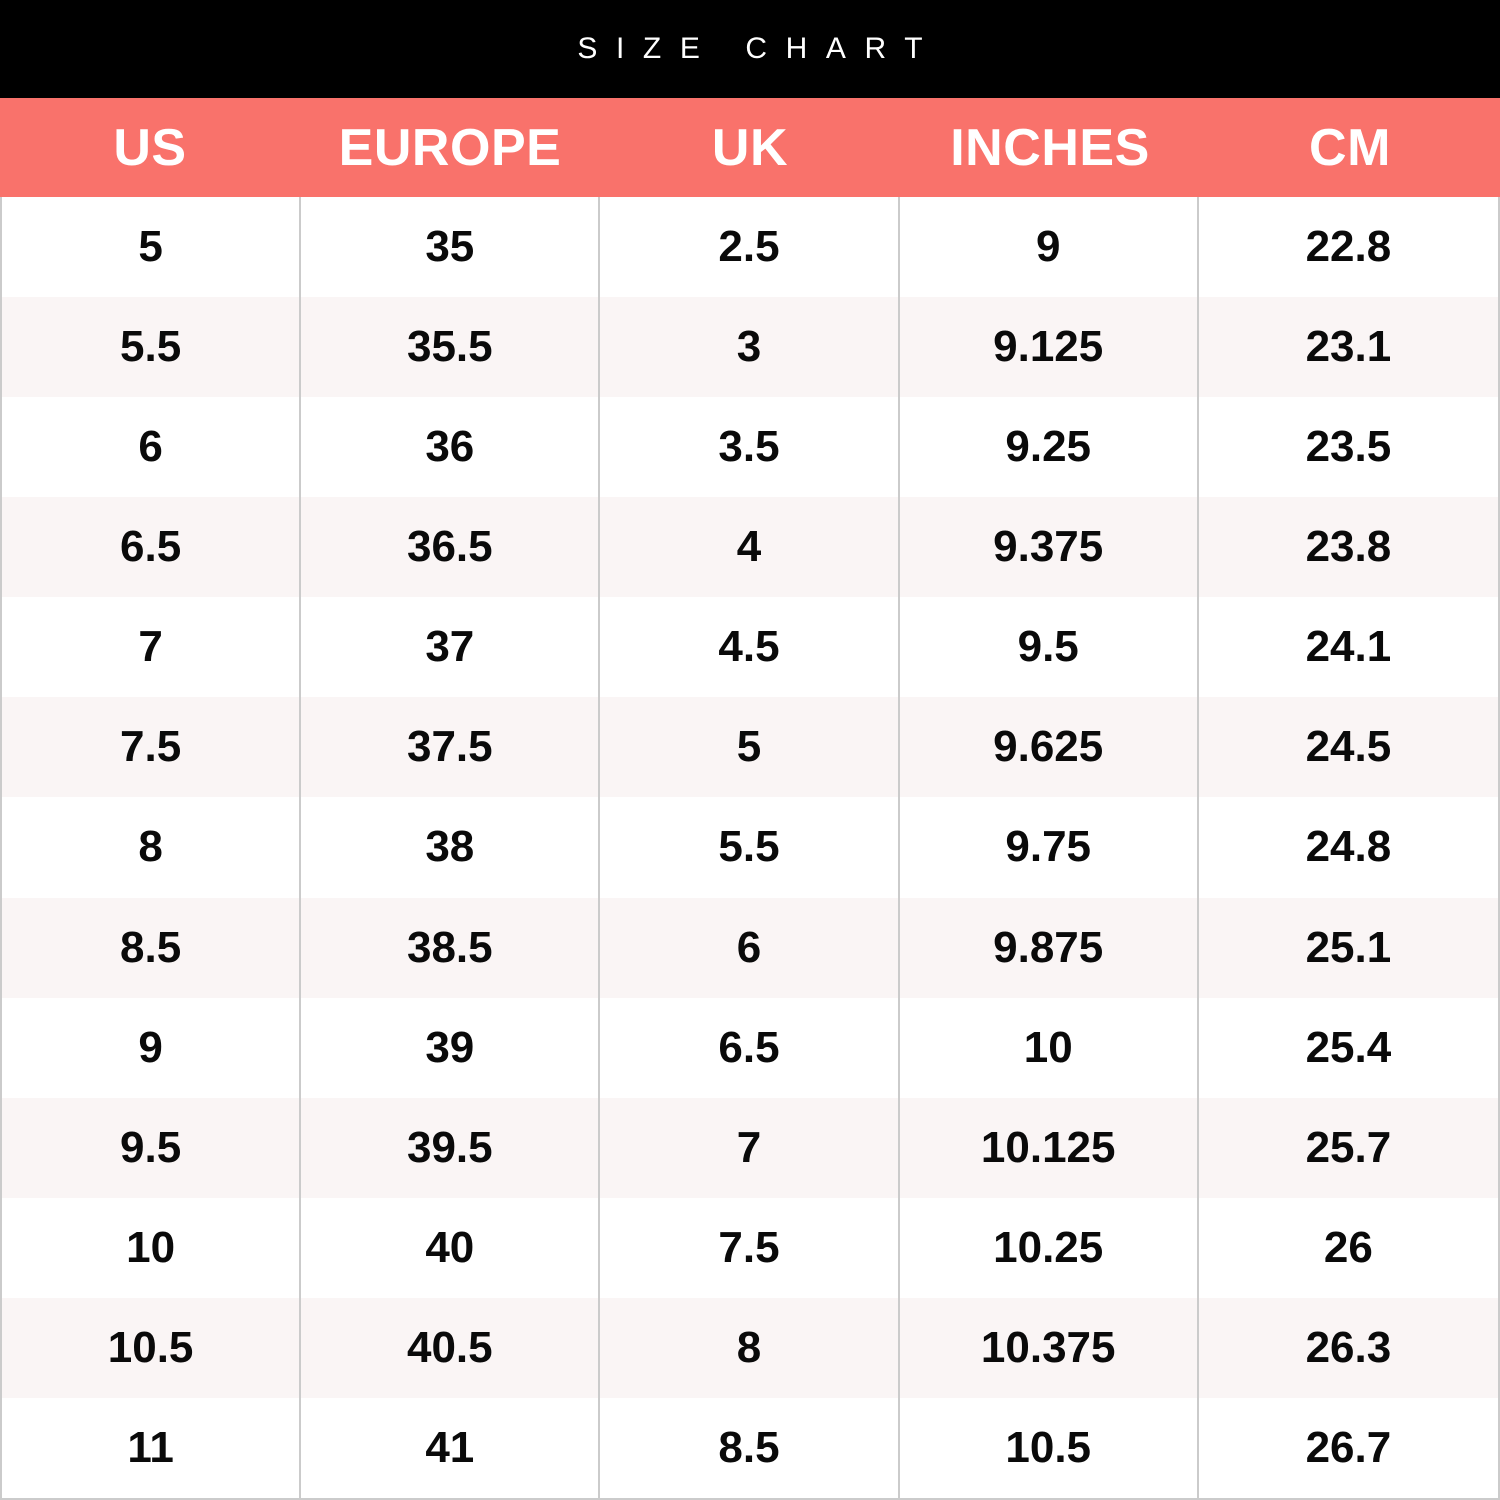 The image size is (1500, 1500). I want to click on table-cell: 2.5, so click(750, 247).